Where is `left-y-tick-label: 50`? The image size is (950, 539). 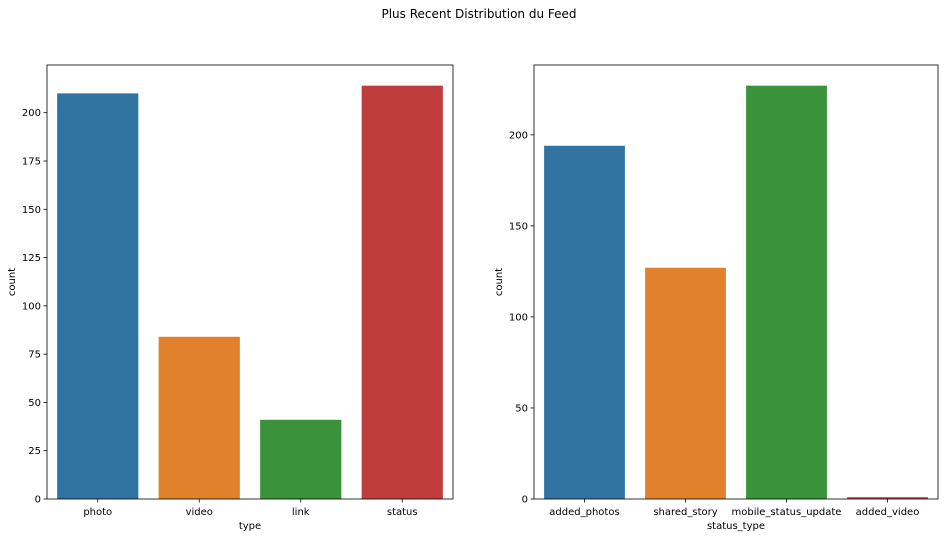
left-y-tick-label: 50 is located at coordinates (34, 403).